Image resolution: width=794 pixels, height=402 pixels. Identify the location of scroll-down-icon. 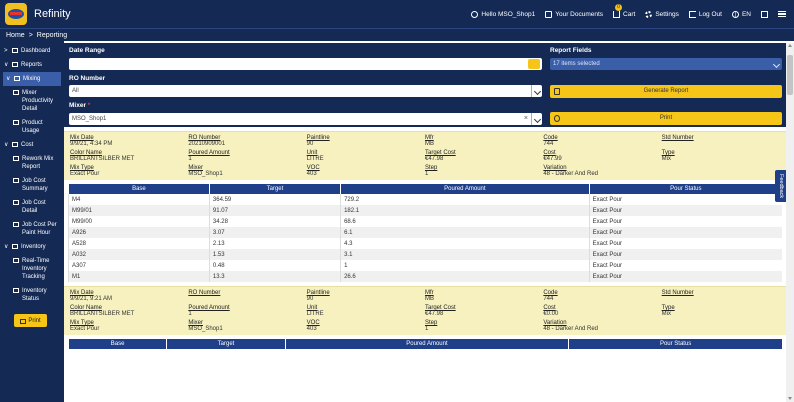
(790, 398).